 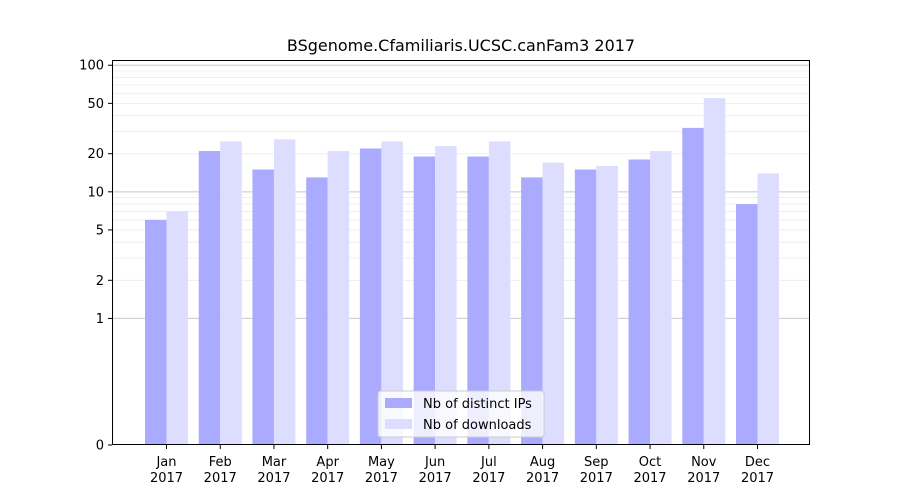 I want to click on y-tick-label: 1, so click(x=100, y=319).